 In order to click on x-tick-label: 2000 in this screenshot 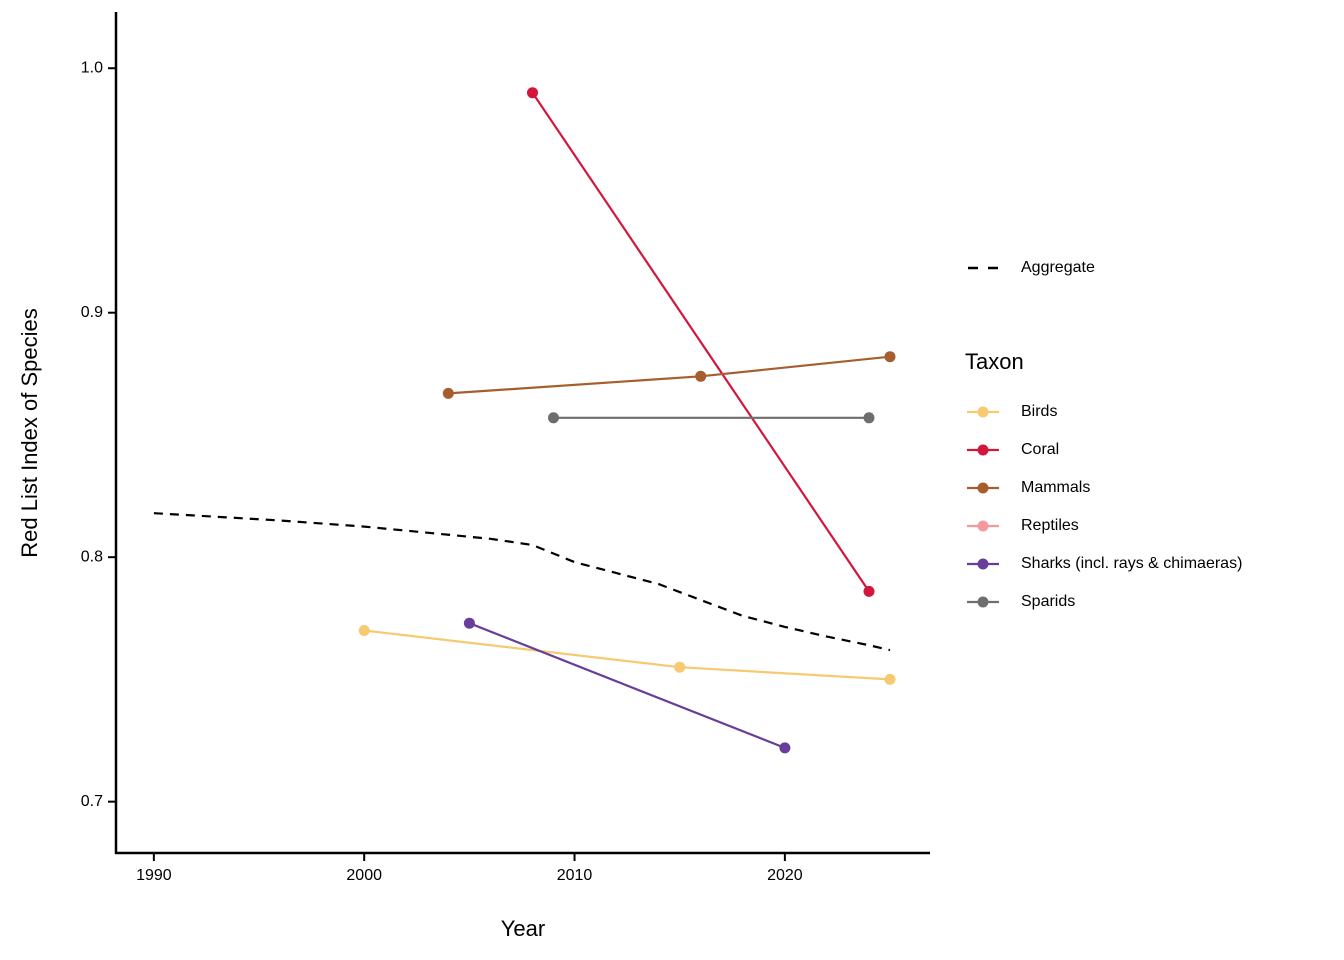, I will do `click(364, 875)`.